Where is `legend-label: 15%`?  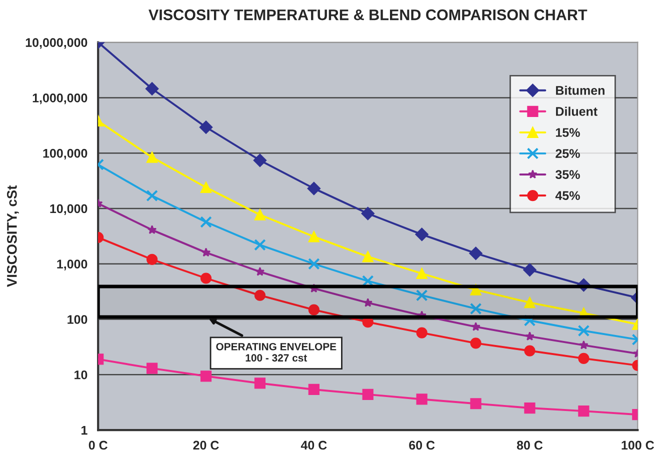 legend-label: 15% is located at coordinates (568, 132).